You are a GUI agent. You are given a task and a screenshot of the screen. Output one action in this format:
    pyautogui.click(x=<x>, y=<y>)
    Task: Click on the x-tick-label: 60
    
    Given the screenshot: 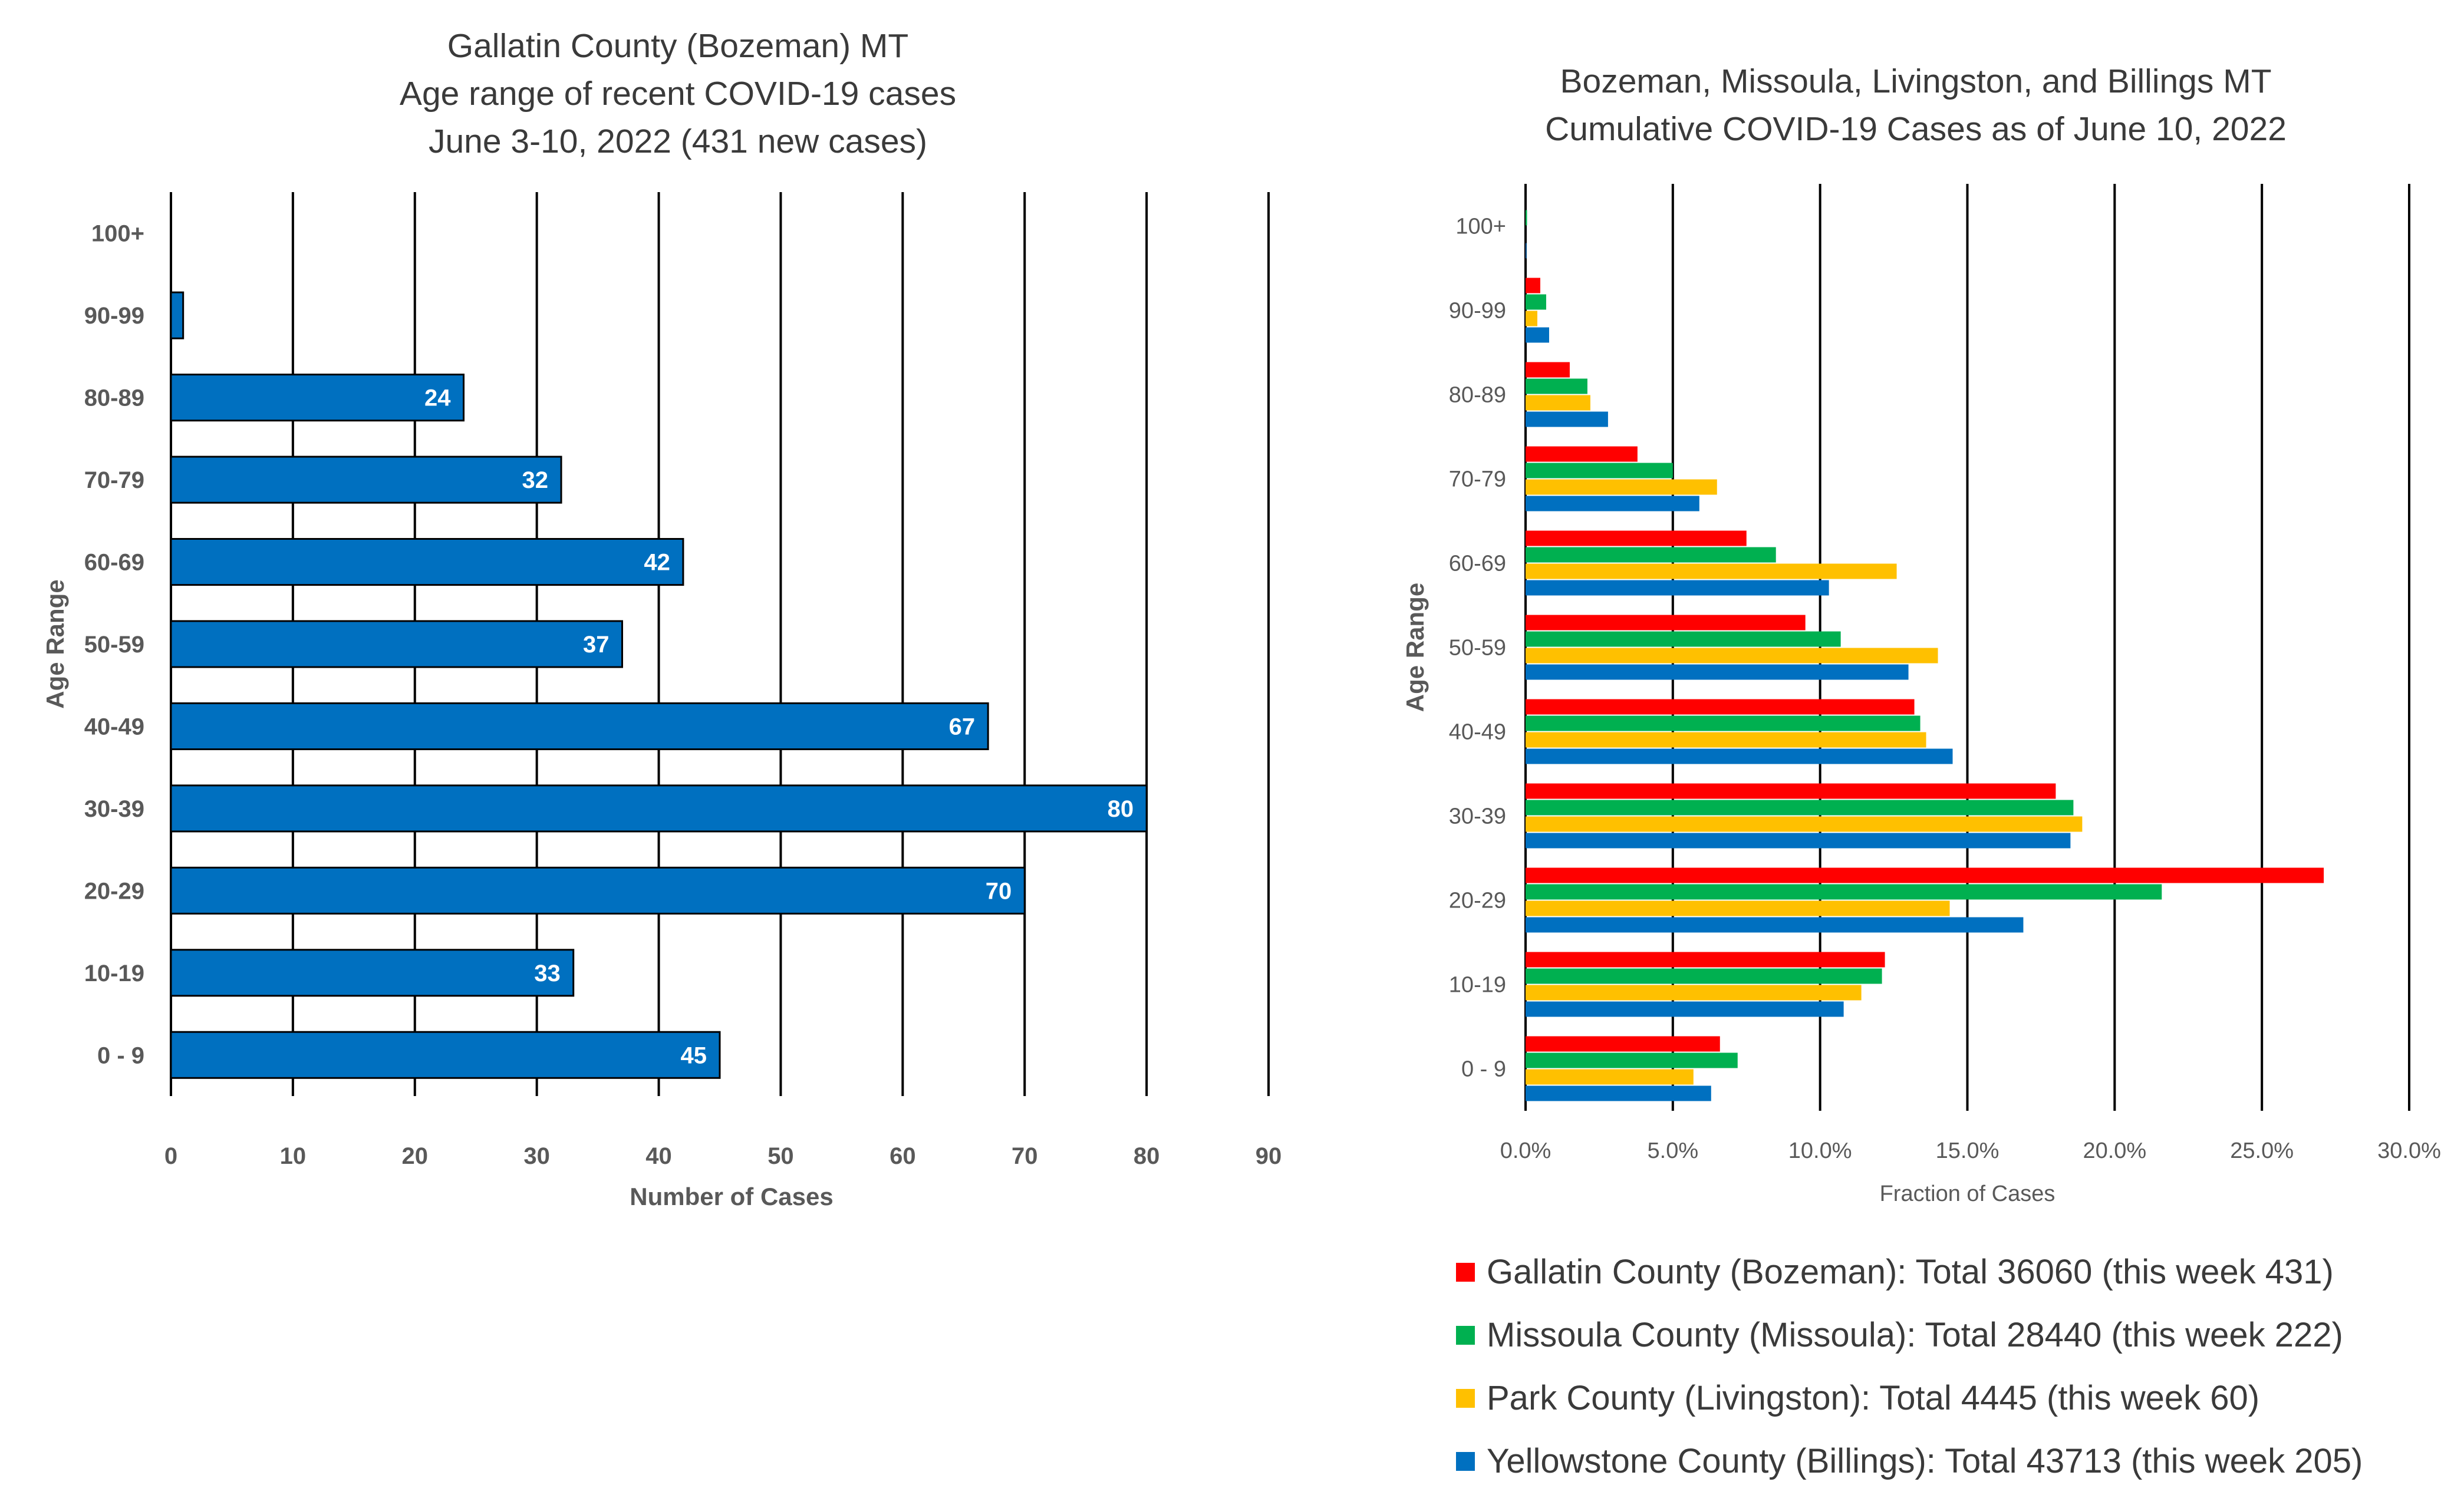 What is the action you would take?
    pyautogui.click(x=903, y=1156)
    